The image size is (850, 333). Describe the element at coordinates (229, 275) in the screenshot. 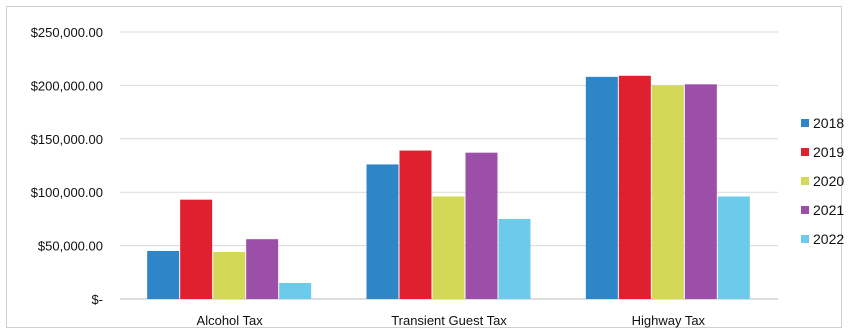

I see `bar-2020-alcohol-tax` at that location.